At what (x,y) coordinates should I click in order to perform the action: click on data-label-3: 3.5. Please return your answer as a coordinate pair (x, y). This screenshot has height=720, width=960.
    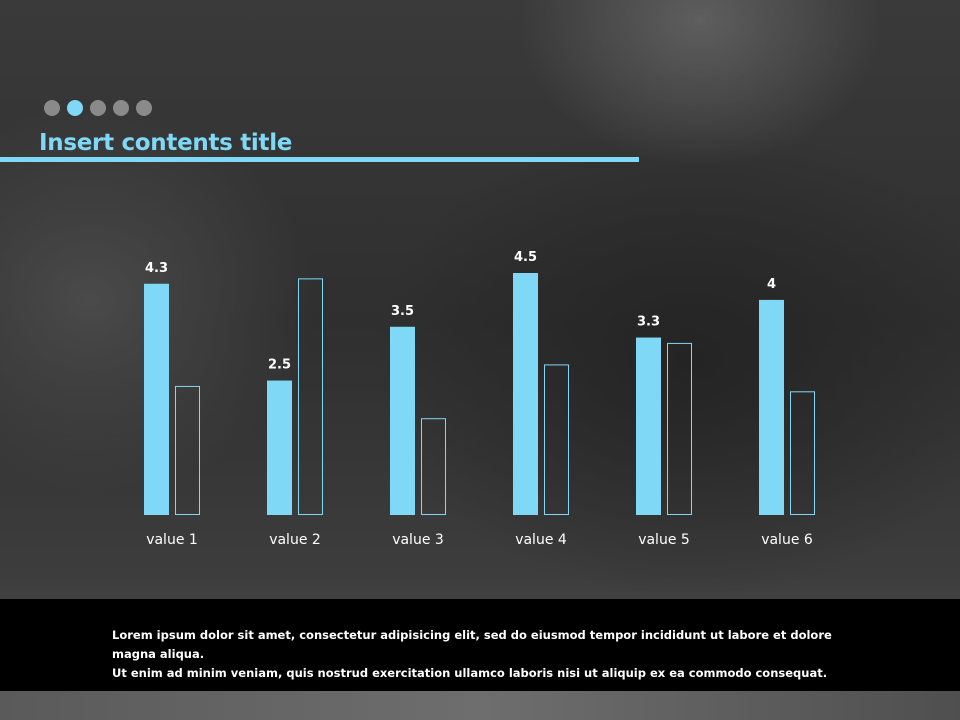
    Looking at the image, I should click on (402, 311).